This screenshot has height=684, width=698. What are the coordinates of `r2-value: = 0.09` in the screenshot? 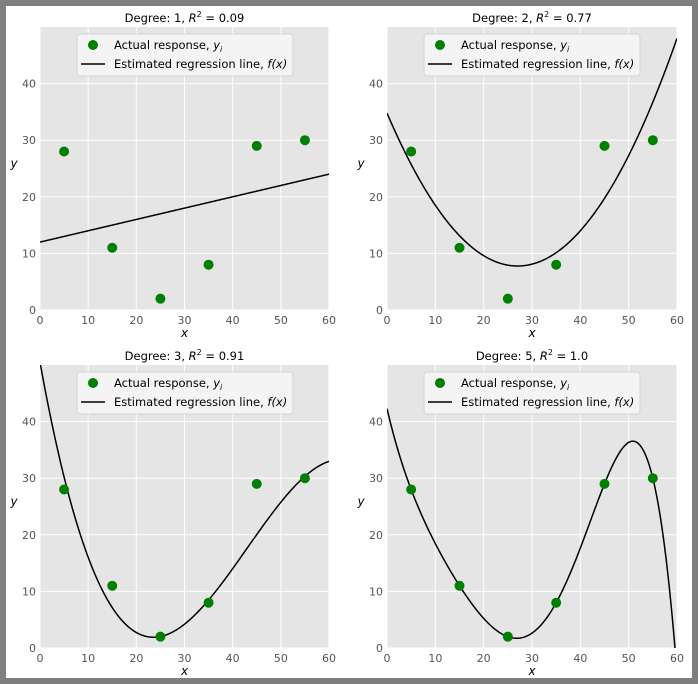 It's located at (223, 18).